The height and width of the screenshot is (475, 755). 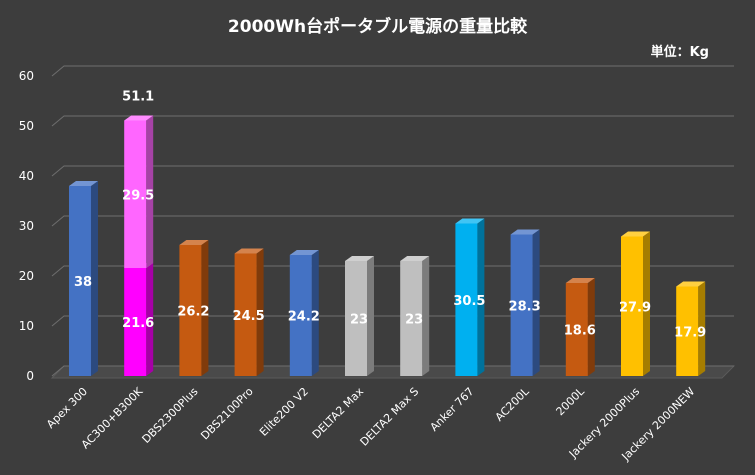 I want to click on bar-7-side, so click(x=481, y=297).